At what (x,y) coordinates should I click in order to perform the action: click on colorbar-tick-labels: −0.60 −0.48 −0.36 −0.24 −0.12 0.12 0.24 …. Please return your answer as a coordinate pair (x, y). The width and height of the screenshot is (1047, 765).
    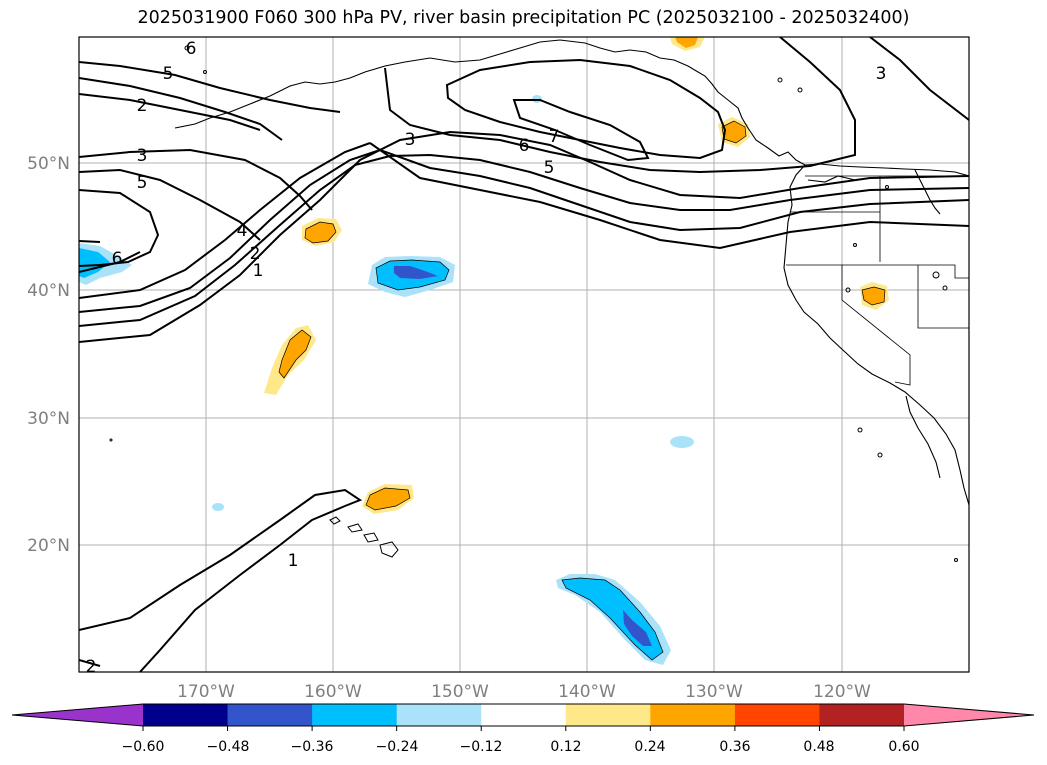
    Looking at the image, I should click on (521, 747).